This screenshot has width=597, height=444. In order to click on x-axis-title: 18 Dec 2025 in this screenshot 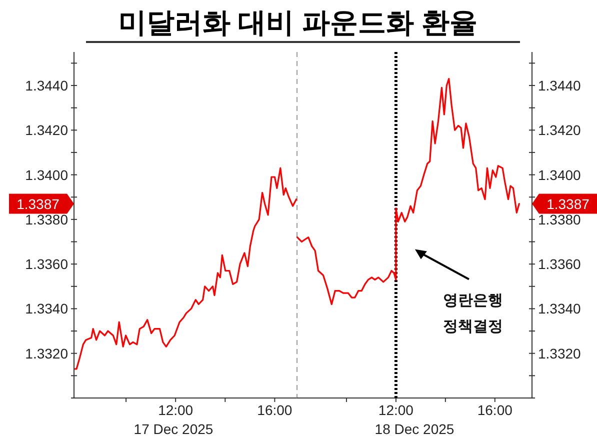, I will do `click(414, 429)`.